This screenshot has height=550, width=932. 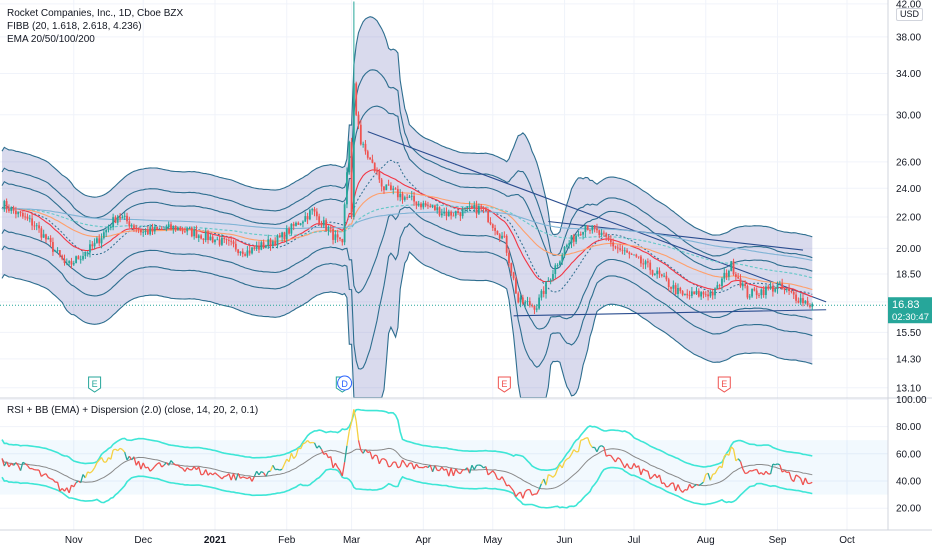 I want to click on earnings-marker: D, so click(x=345, y=383).